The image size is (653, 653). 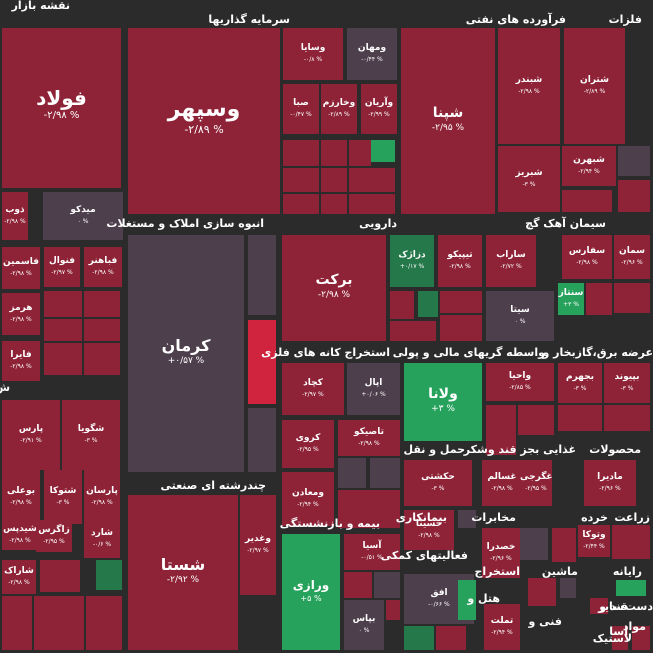 What do you see at coordinates (460, 261) in the screenshot?
I see `stock-tile: تیپیکو -۲/۹۸ %` at bounding box center [460, 261].